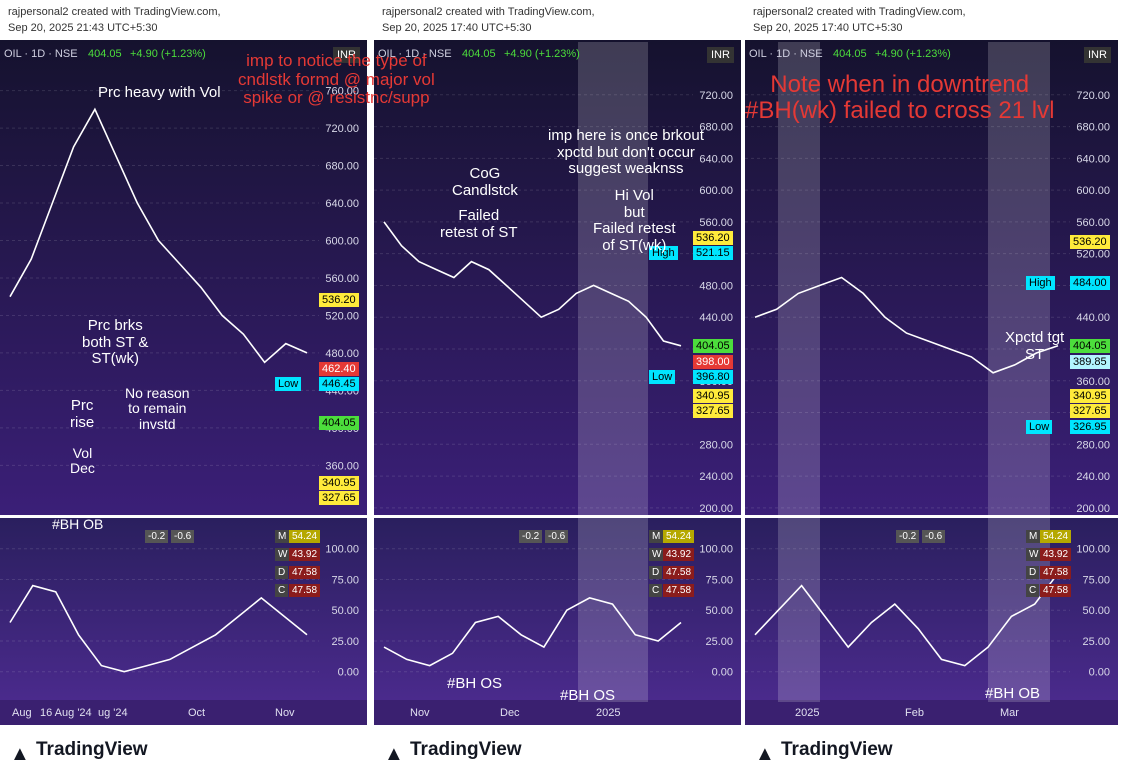  Describe the element at coordinates (1090, 427) in the screenshot. I see `price-tag: 326.95` at that location.